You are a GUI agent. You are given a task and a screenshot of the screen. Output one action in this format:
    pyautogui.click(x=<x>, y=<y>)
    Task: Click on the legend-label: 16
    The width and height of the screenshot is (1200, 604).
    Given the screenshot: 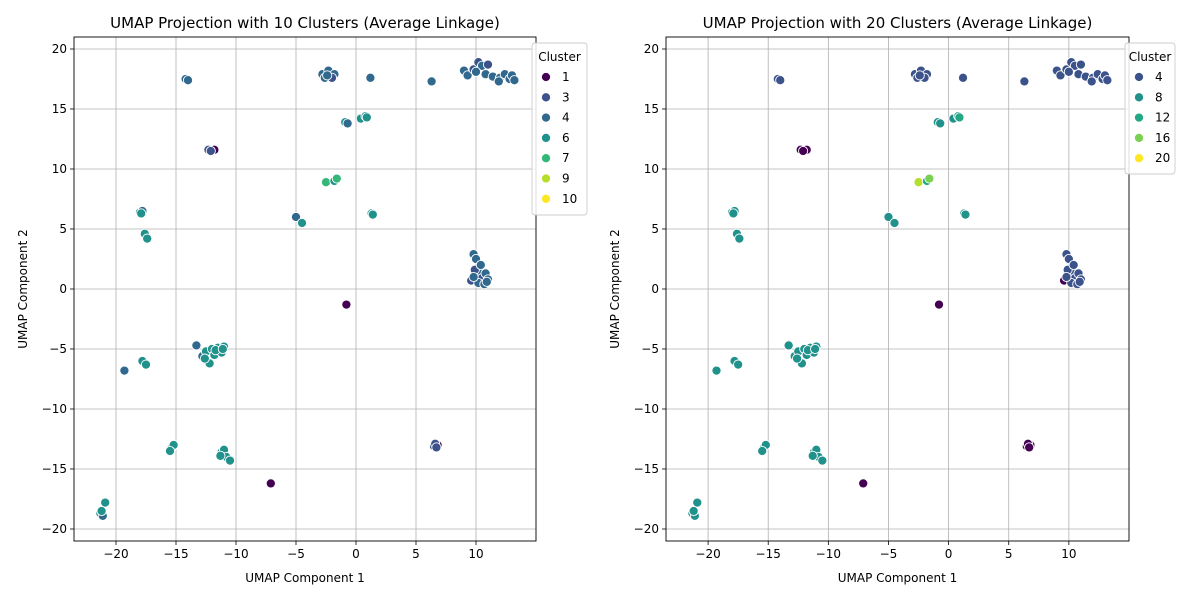 What is the action you would take?
    pyautogui.click(x=1162, y=138)
    